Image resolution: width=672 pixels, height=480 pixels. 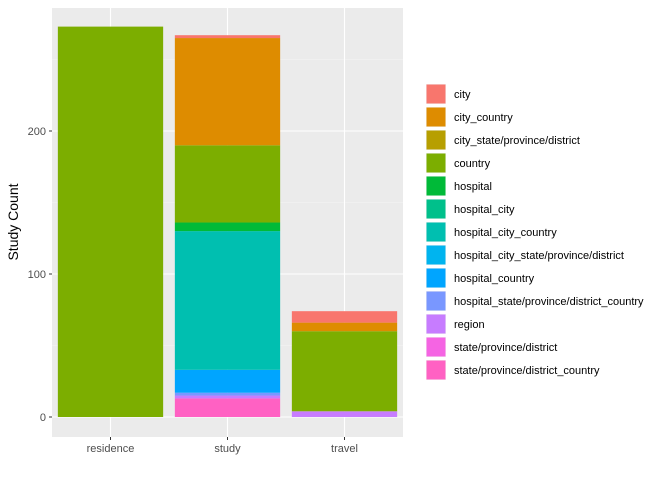 What do you see at coordinates (473, 187) in the screenshot?
I see `legend-label: hospital` at bounding box center [473, 187].